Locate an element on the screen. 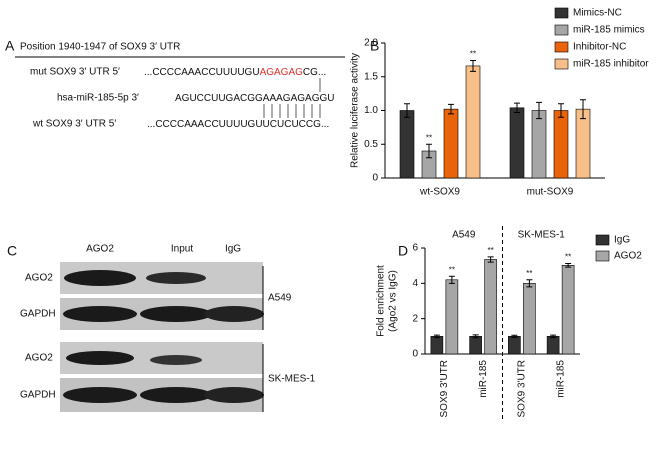 The height and width of the screenshot is (454, 669). y-tick-label: 1.5 is located at coordinates (371, 76).